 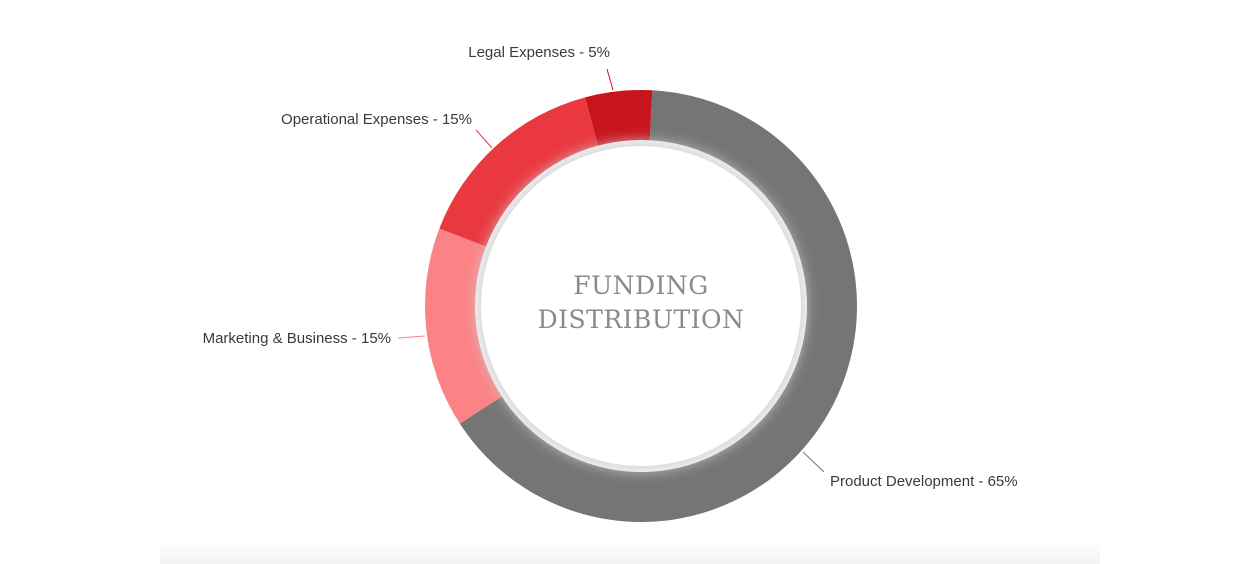 I want to click on leader-line-legal-expenses, so click(x=610, y=79).